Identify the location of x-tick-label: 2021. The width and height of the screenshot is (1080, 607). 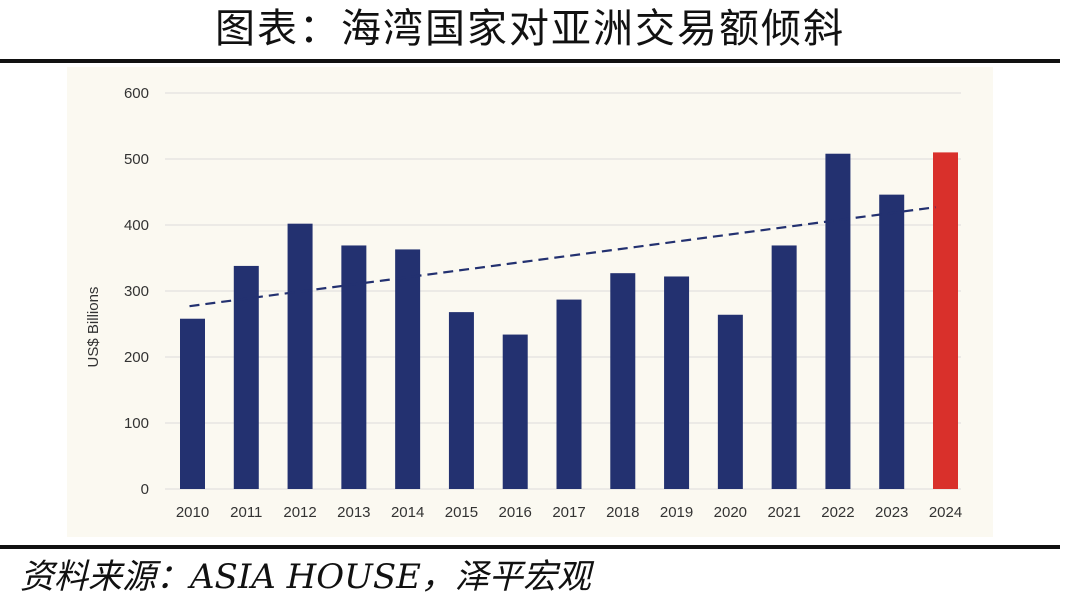
(783, 512).